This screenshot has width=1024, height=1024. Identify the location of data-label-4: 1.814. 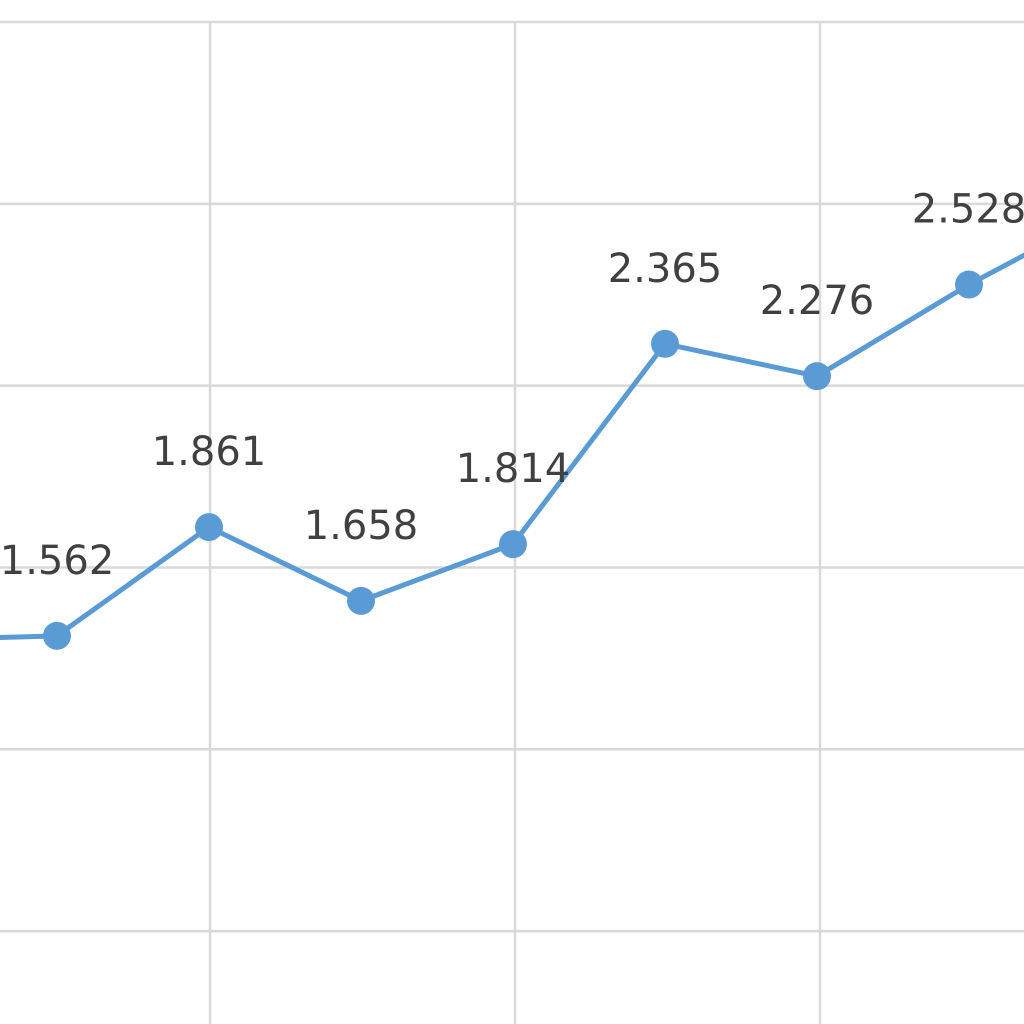
(513, 469).